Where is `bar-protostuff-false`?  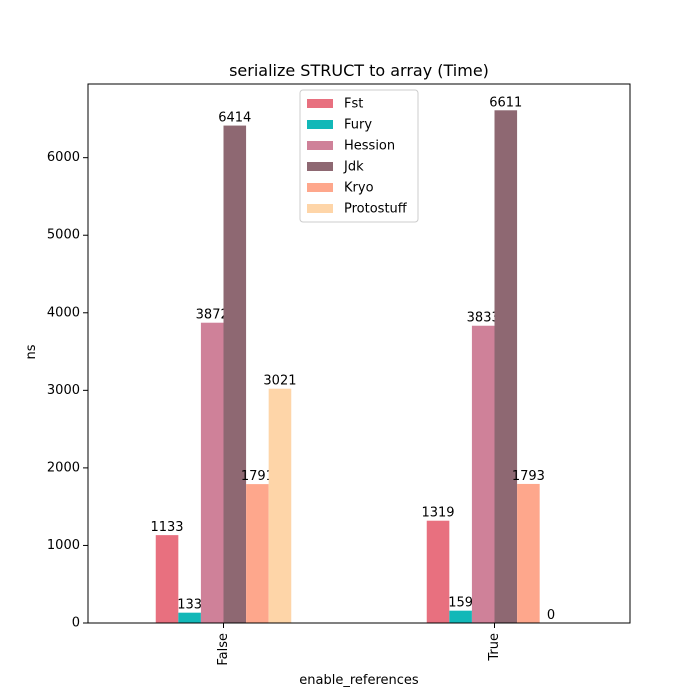 bar-protostuff-false is located at coordinates (280, 505).